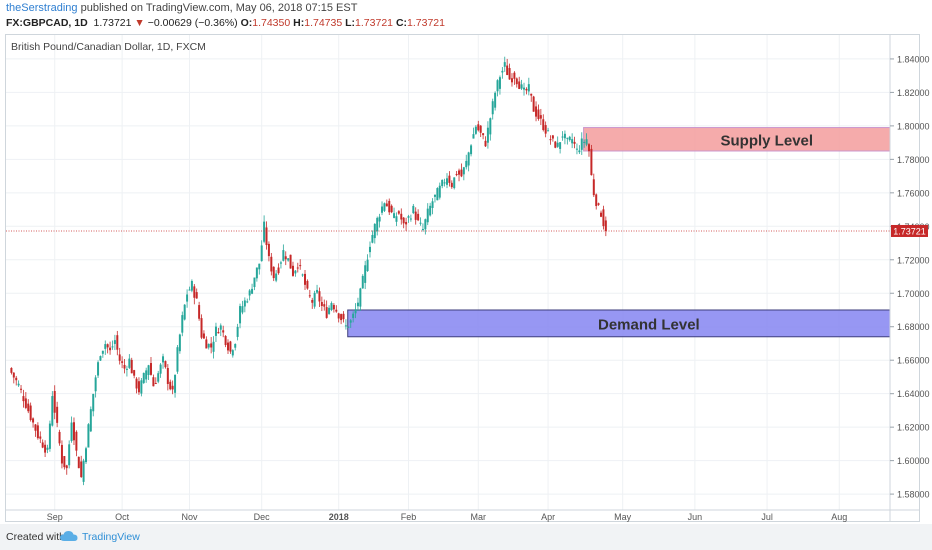  I want to click on x-tick-label: Jul, so click(767, 517).